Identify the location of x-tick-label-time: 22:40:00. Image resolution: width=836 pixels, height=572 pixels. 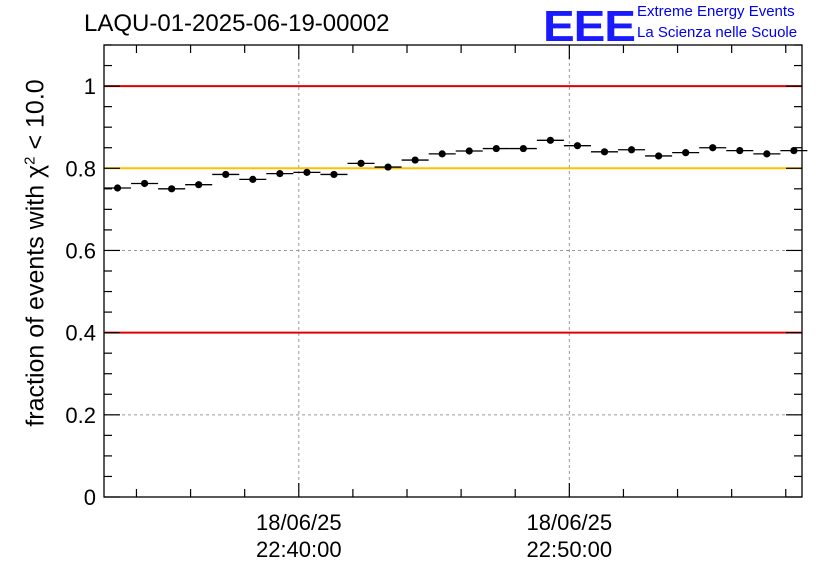
(299, 549).